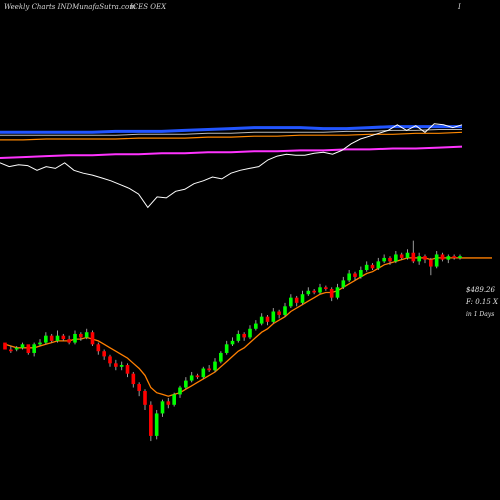 Image resolution: width=500 pixels, height=500 pixels. Describe the element at coordinates (148, 7) in the screenshot. I see `chart-symbol-title: ICES OEX` at that location.